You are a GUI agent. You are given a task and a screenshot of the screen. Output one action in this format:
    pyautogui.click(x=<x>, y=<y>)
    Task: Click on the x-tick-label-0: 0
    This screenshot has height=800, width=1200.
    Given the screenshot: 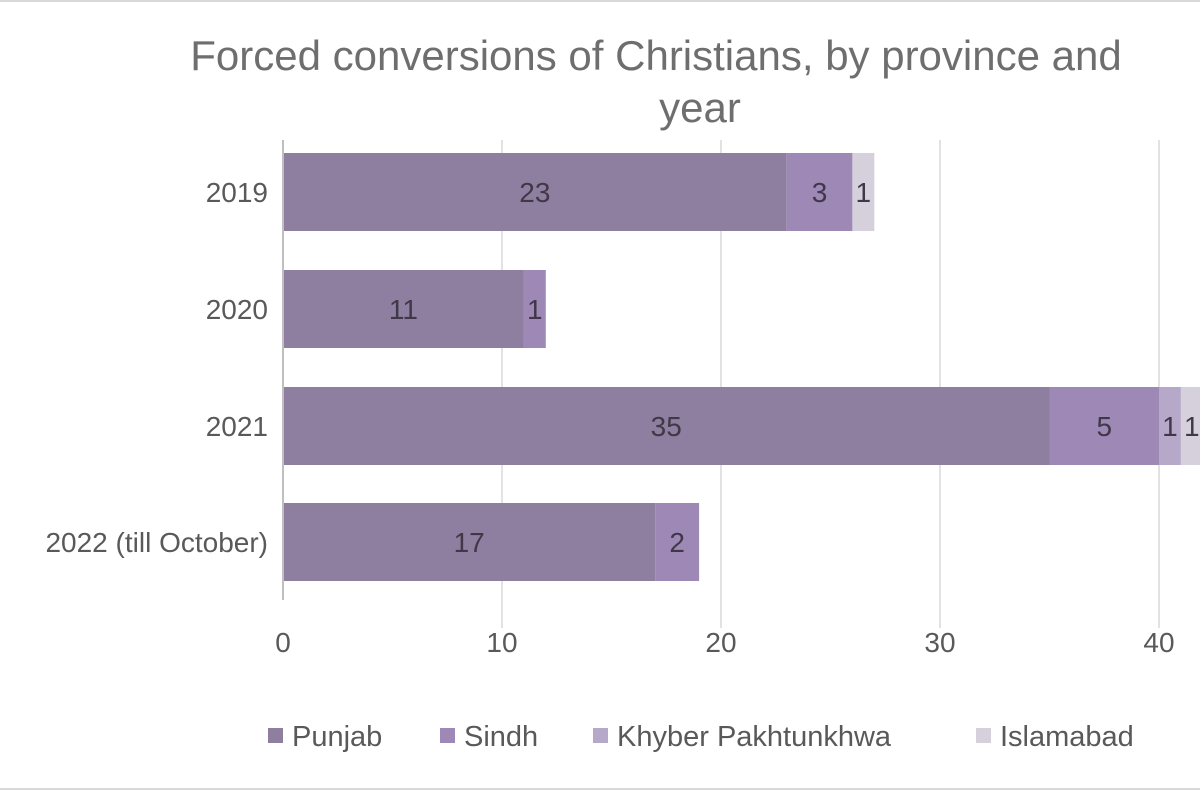 What is the action you would take?
    pyautogui.click(x=283, y=642)
    